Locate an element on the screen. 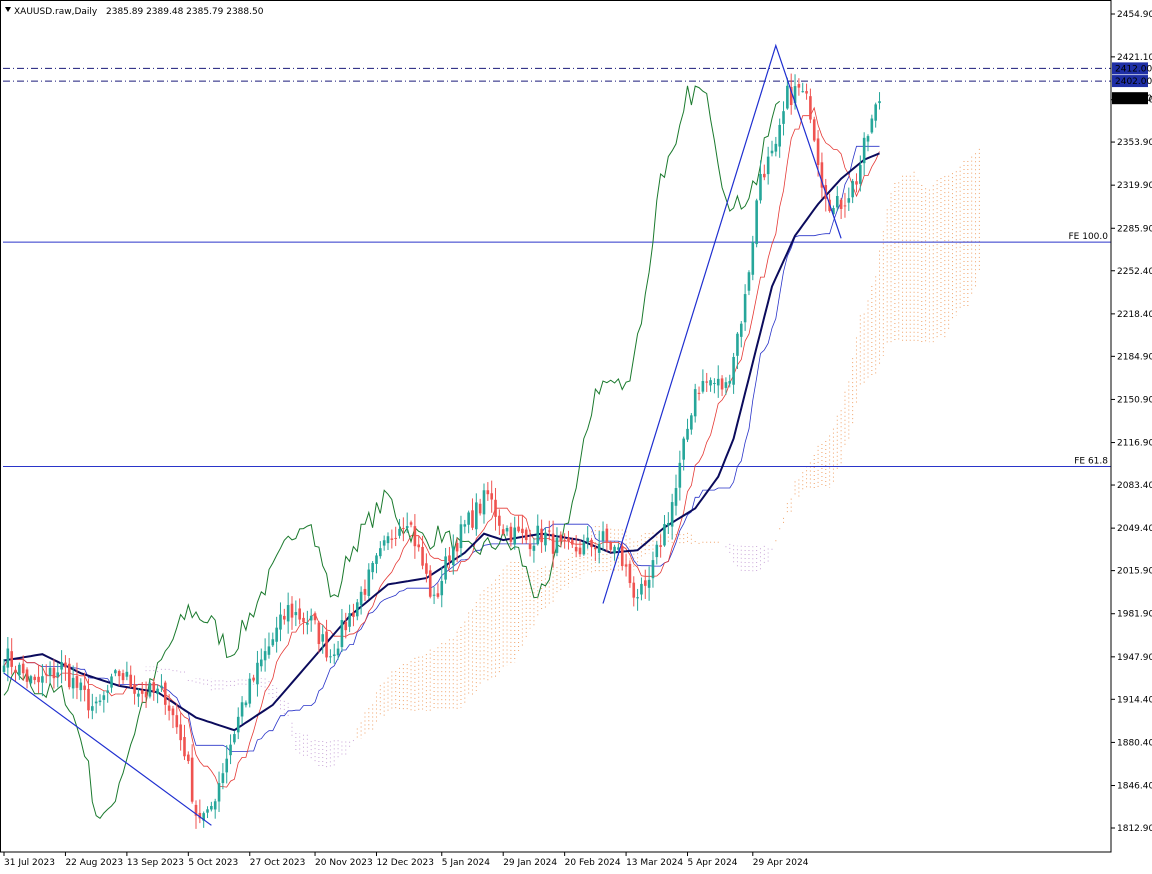 Image resolution: width=1152 pixels, height=874 pixels. candle is located at coordinates (753, 258).